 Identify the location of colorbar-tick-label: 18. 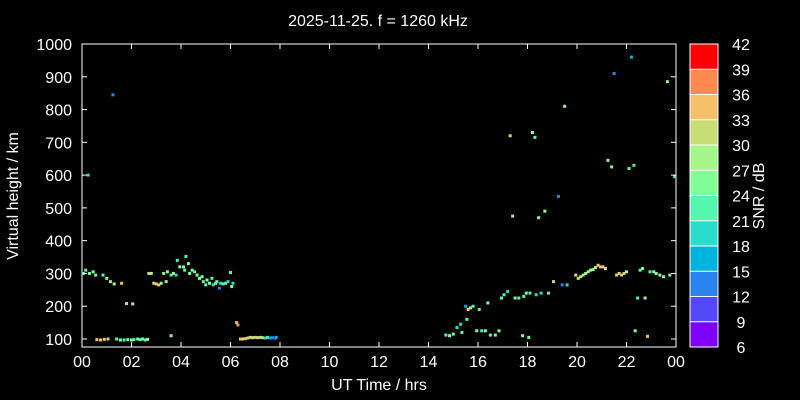
(741, 247).